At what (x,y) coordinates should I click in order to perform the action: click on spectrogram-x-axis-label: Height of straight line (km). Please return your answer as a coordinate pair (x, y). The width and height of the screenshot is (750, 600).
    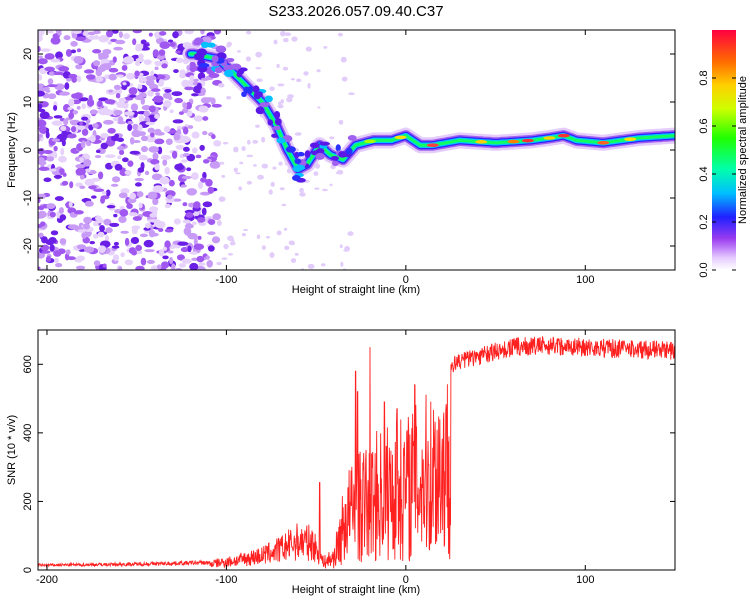
    Looking at the image, I should click on (356, 290).